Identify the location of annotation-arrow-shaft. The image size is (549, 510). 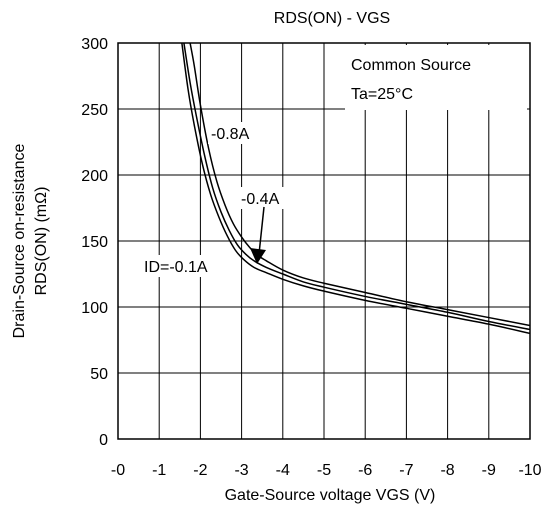
(261, 230).